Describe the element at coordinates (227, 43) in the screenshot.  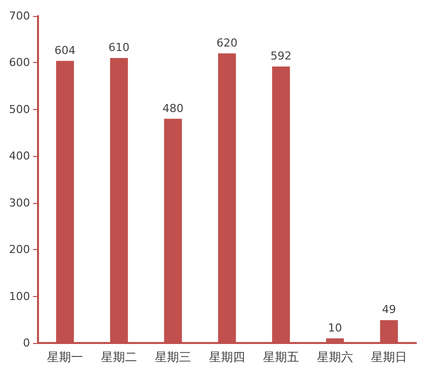
I see `data-label: 620` at that location.